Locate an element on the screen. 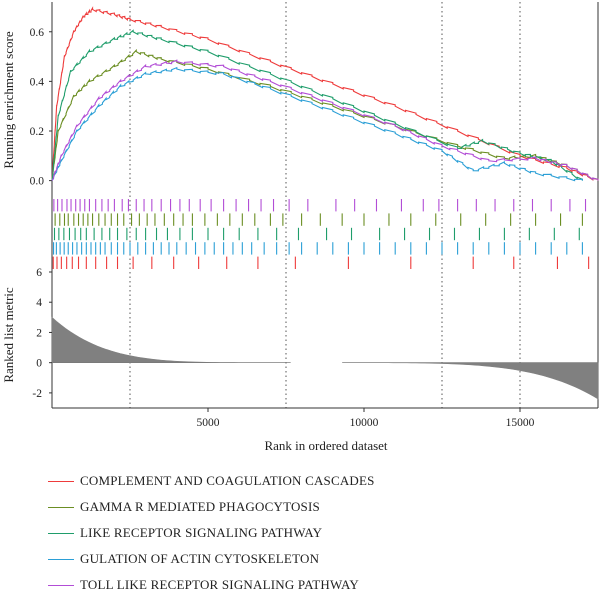 The width and height of the screenshot is (600, 598). legend-item: GAMMA R MEDIATED PHAGOCYTOSIS is located at coordinates (318, 507).